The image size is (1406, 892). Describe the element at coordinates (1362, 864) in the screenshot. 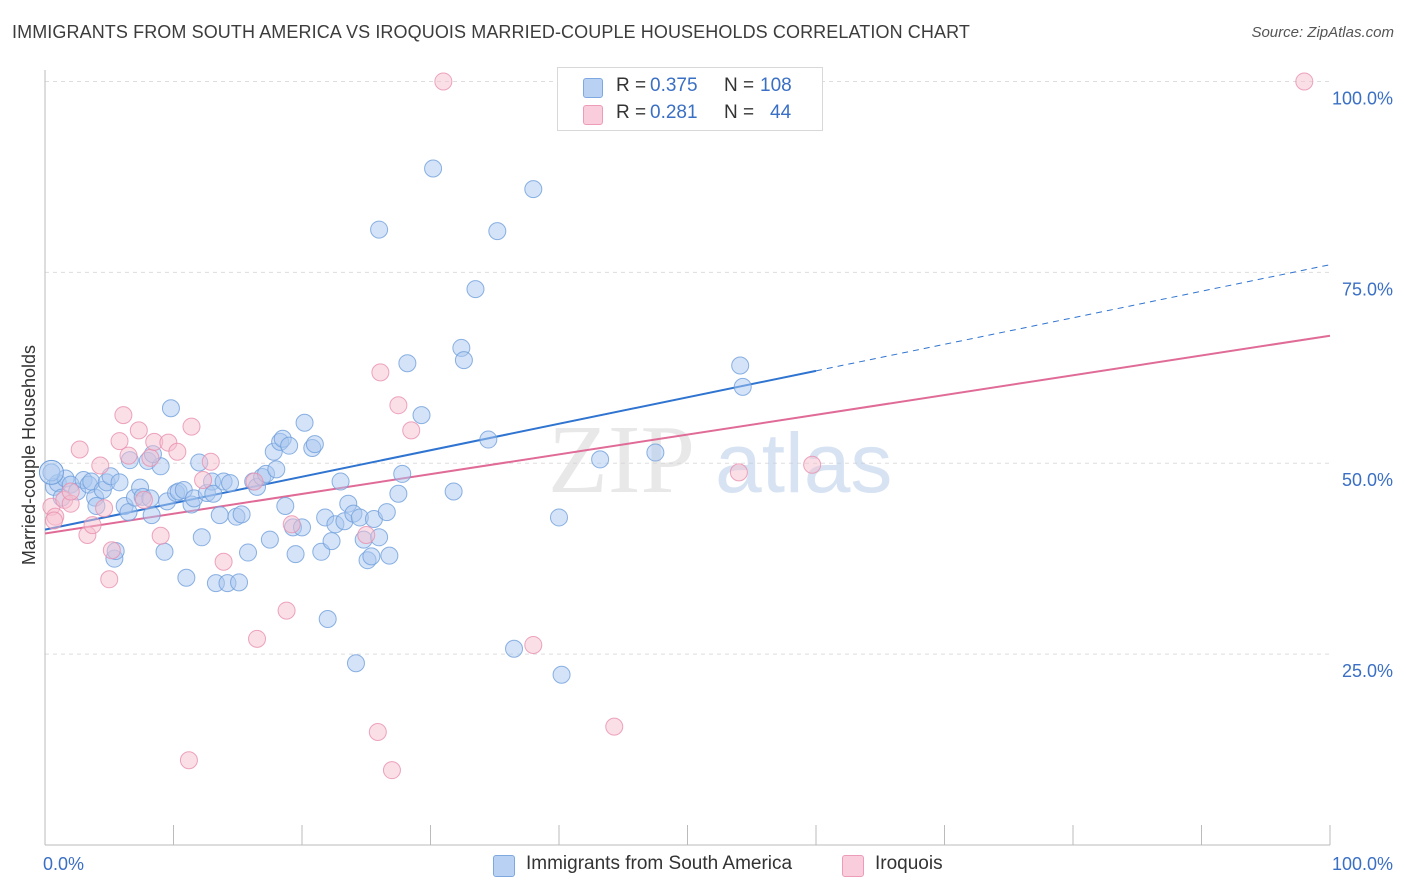

I see `x-tick-label: 100.0%` at that location.